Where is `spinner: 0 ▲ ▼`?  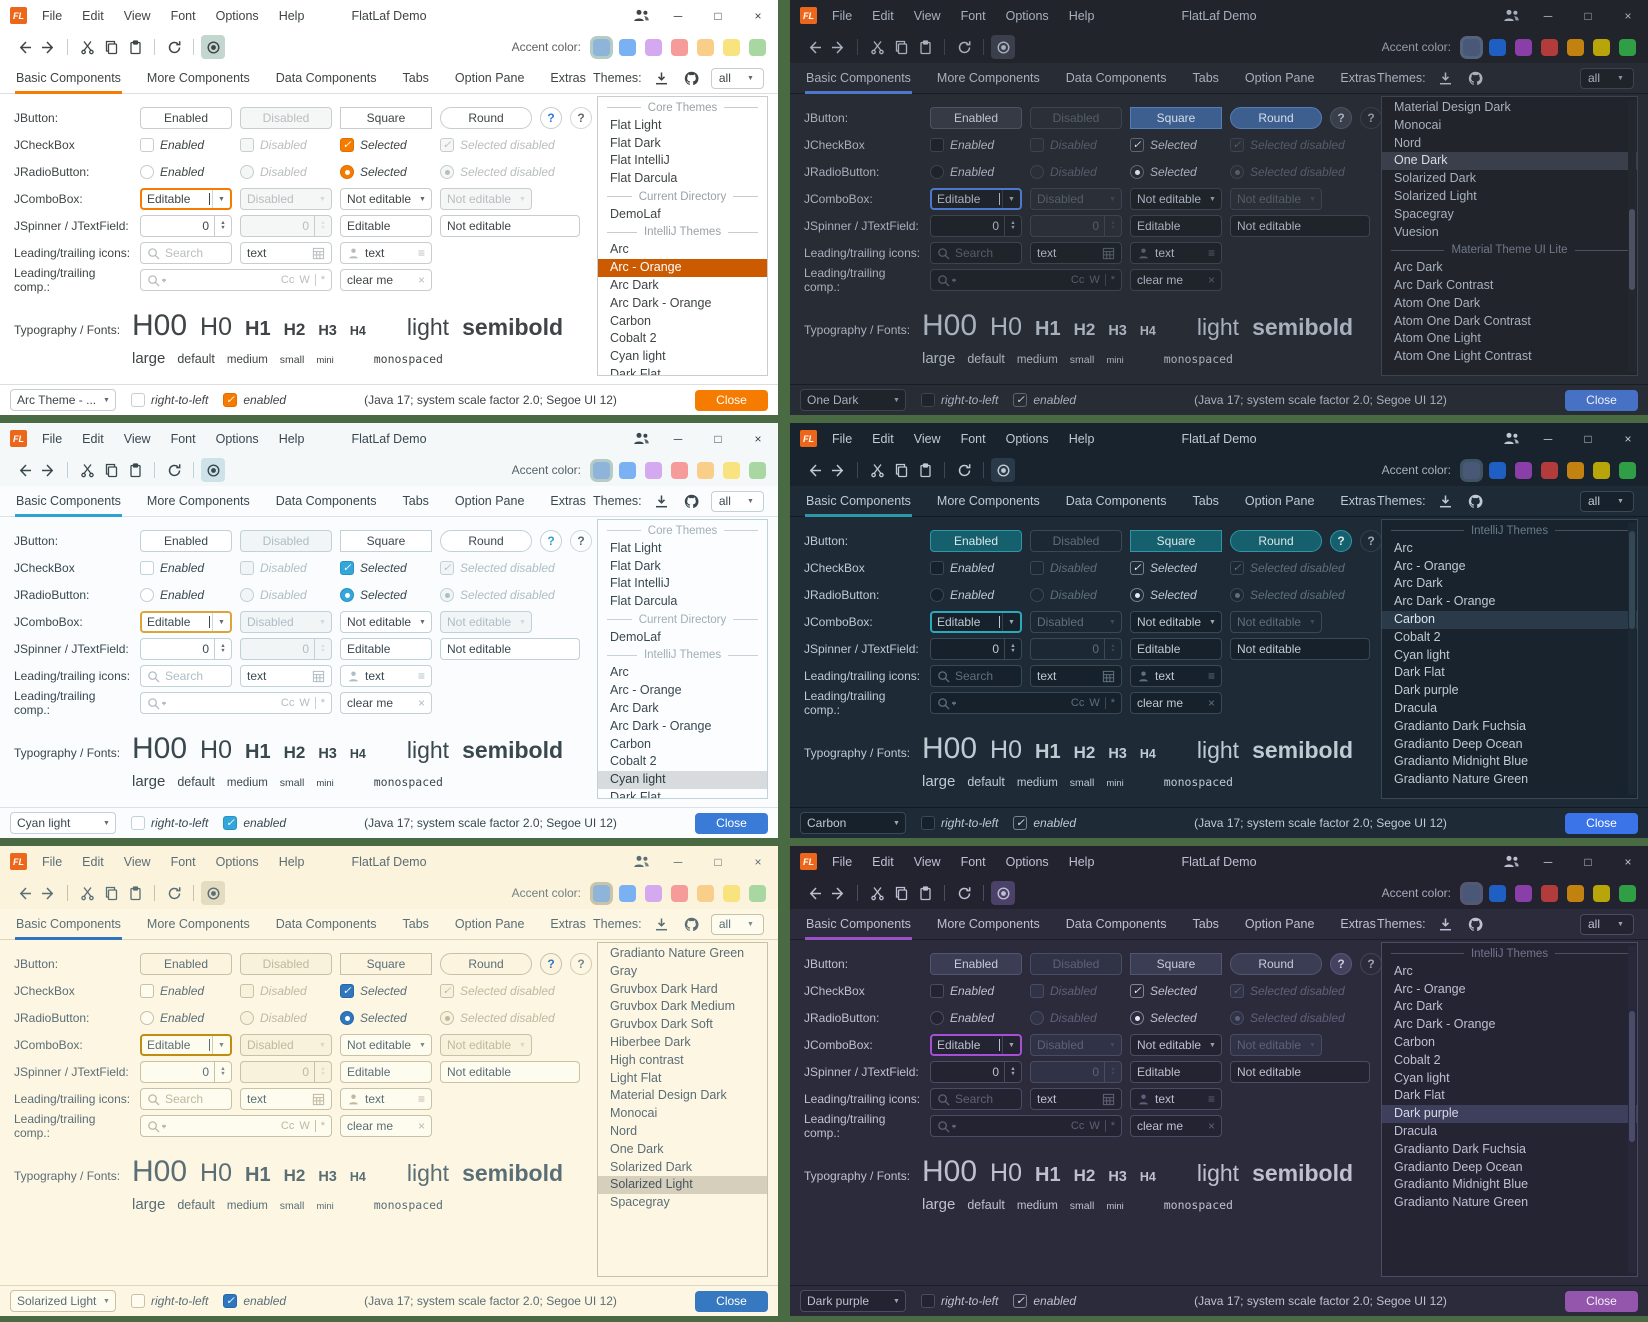 spinner: 0 ▲ ▼ is located at coordinates (186, 226).